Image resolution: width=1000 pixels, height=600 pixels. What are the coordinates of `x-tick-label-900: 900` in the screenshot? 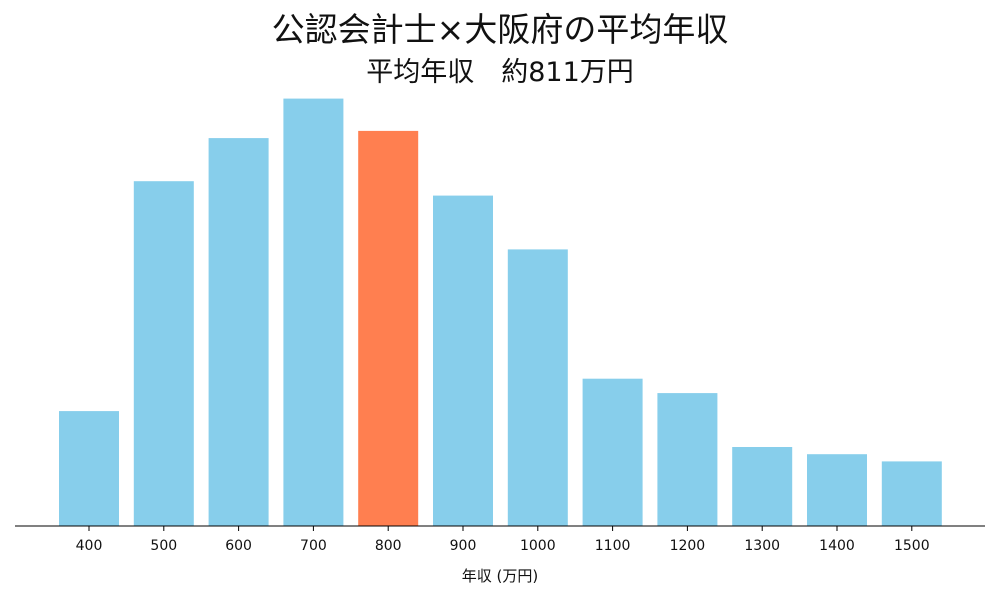 It's located at (463, 546).